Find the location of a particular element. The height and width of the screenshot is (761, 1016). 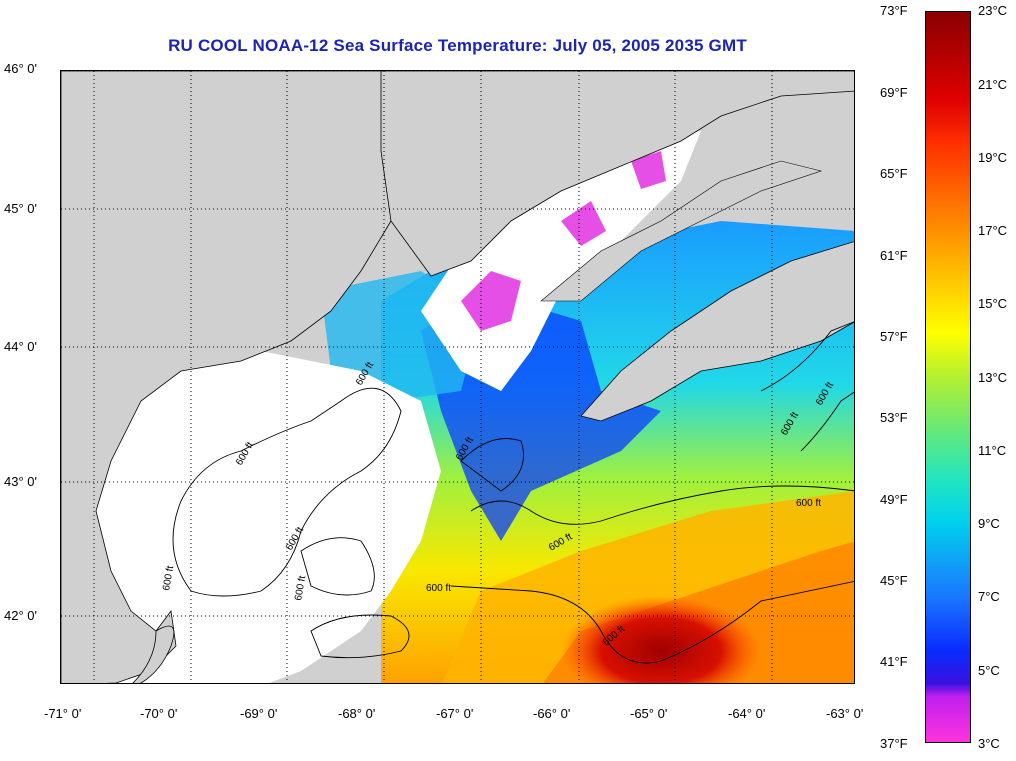

colorbar-c-15: 15°C is located at coordinates (993, 303).